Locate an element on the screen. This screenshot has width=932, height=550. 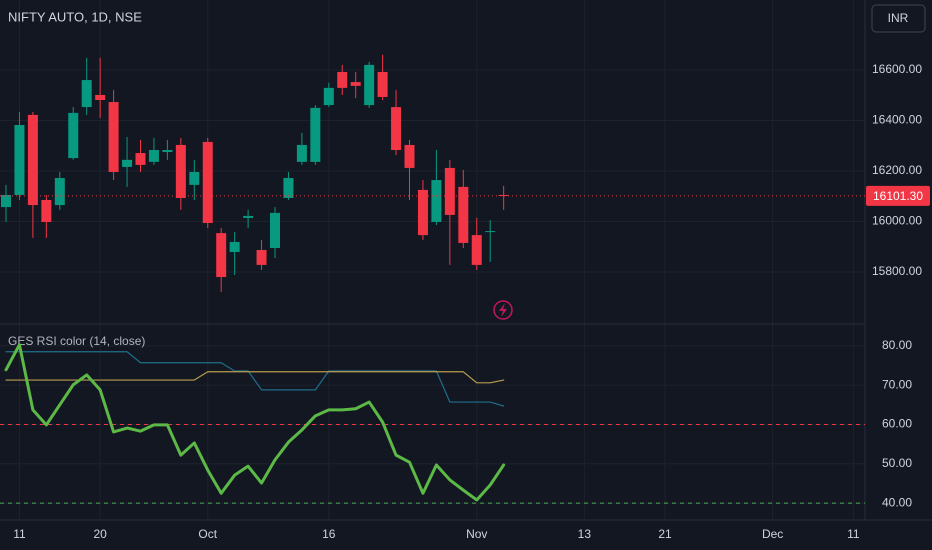
indicator-title: GES RSI color (14, close) is located at coordinates (76, 341).